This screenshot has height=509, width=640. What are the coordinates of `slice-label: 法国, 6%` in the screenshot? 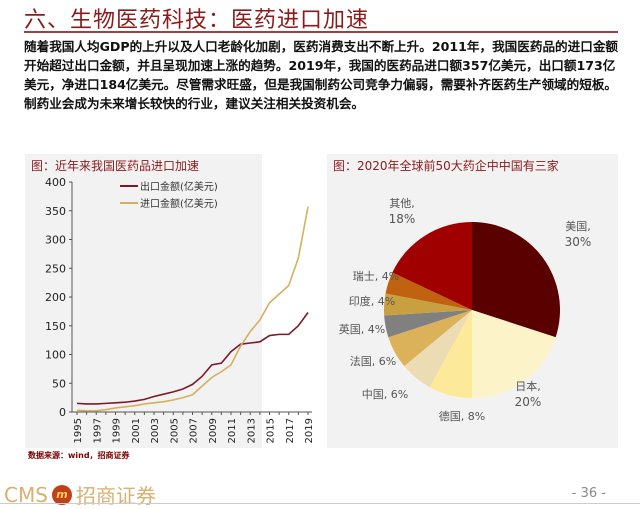 It's located at (373, 361).